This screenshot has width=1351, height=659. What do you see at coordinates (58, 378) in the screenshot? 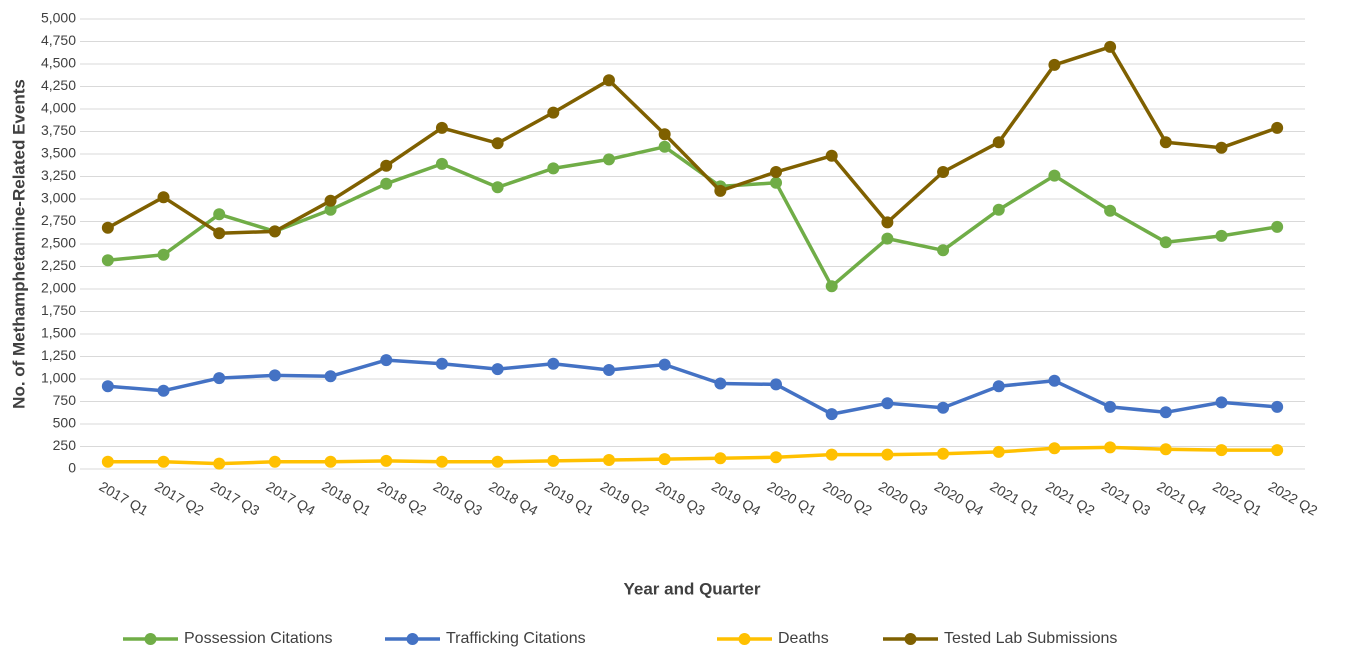
I see `y-tick-label: 1,000` at bounding box center [58, 378].